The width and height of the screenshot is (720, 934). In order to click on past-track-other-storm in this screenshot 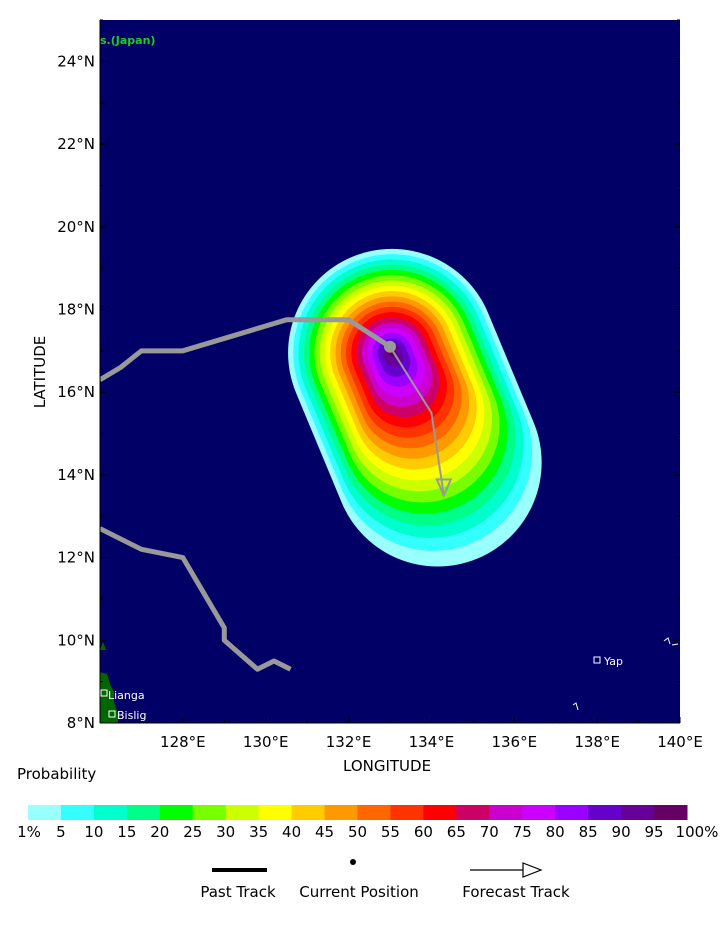, I will do `click(196, 599)`.